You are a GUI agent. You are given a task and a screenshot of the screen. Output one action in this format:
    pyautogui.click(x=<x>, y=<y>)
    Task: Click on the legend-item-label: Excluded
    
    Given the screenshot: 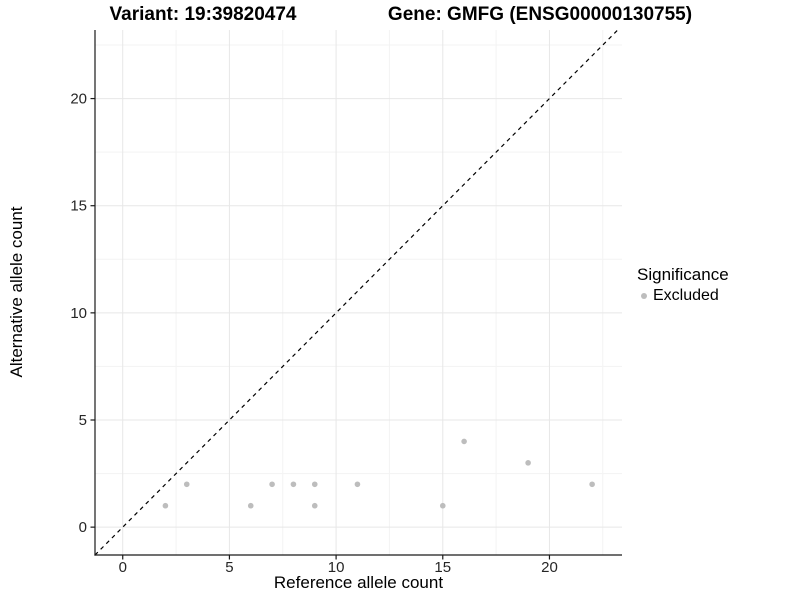 What is the action you would take?
    pyautogui.click(x=686, y=295)
    